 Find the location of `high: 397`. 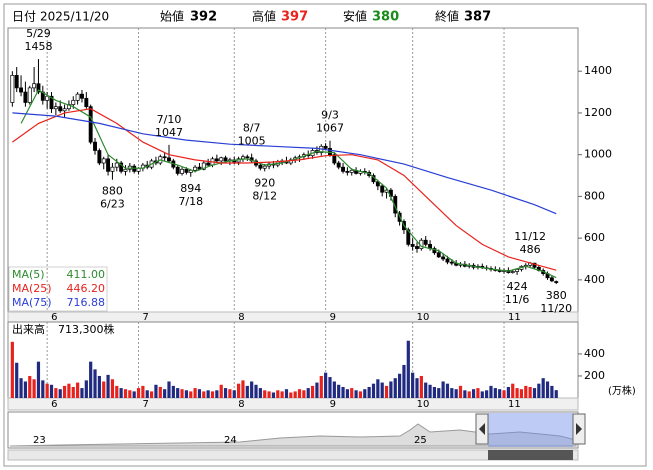

high: 397 is located at coordinates (294, 17).